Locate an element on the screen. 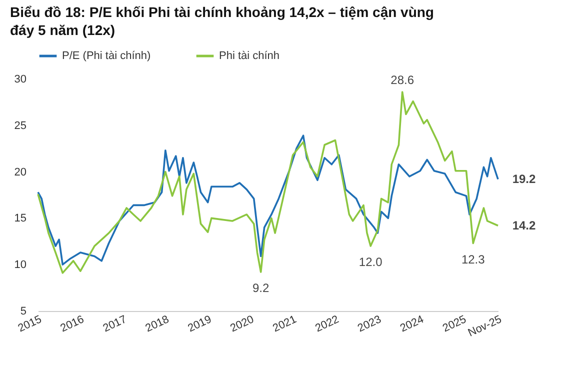  annotation: 28.6 is located at coordinates (402, 79).